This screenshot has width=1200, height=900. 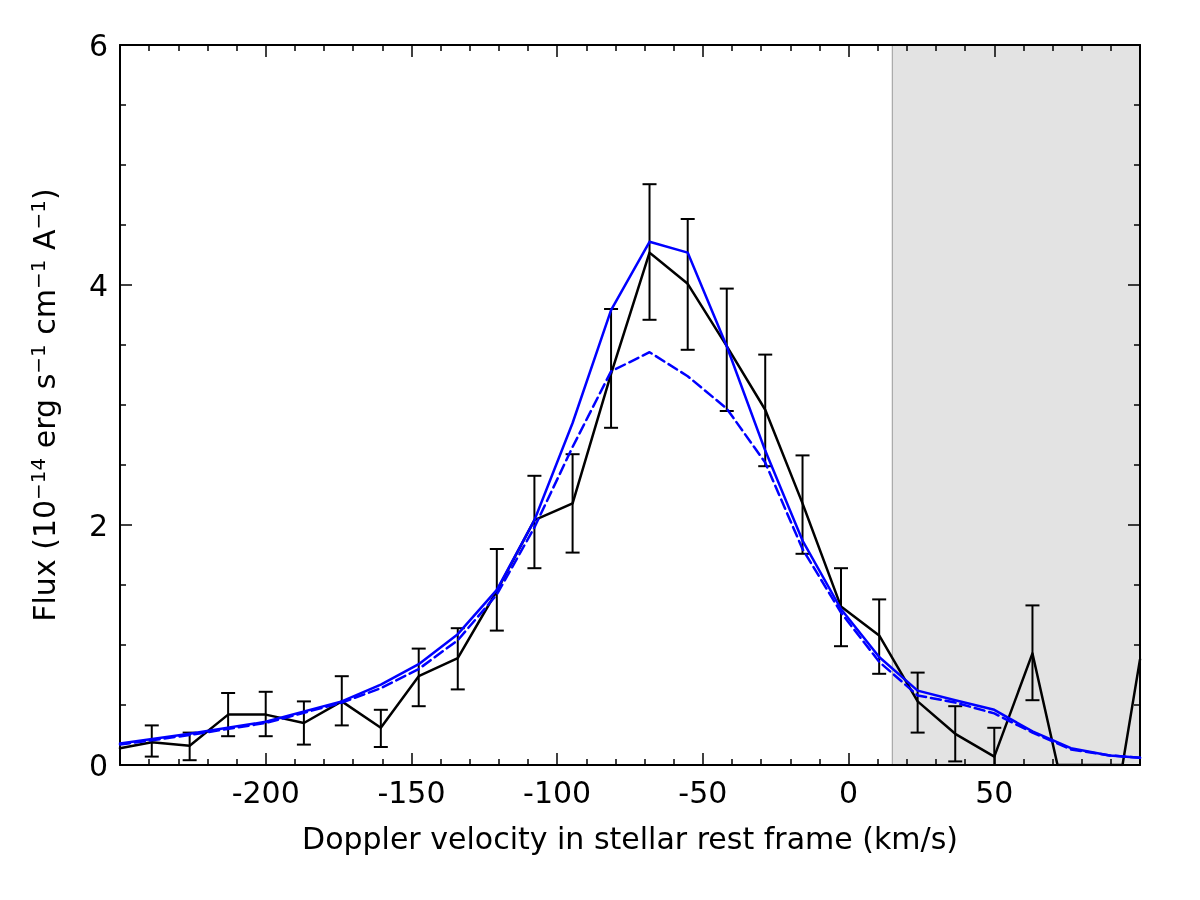 What do you see at coordinates (849, 792) in the screenshot?
I see `x-tick-label: 0` at bounding box center [849, 792].